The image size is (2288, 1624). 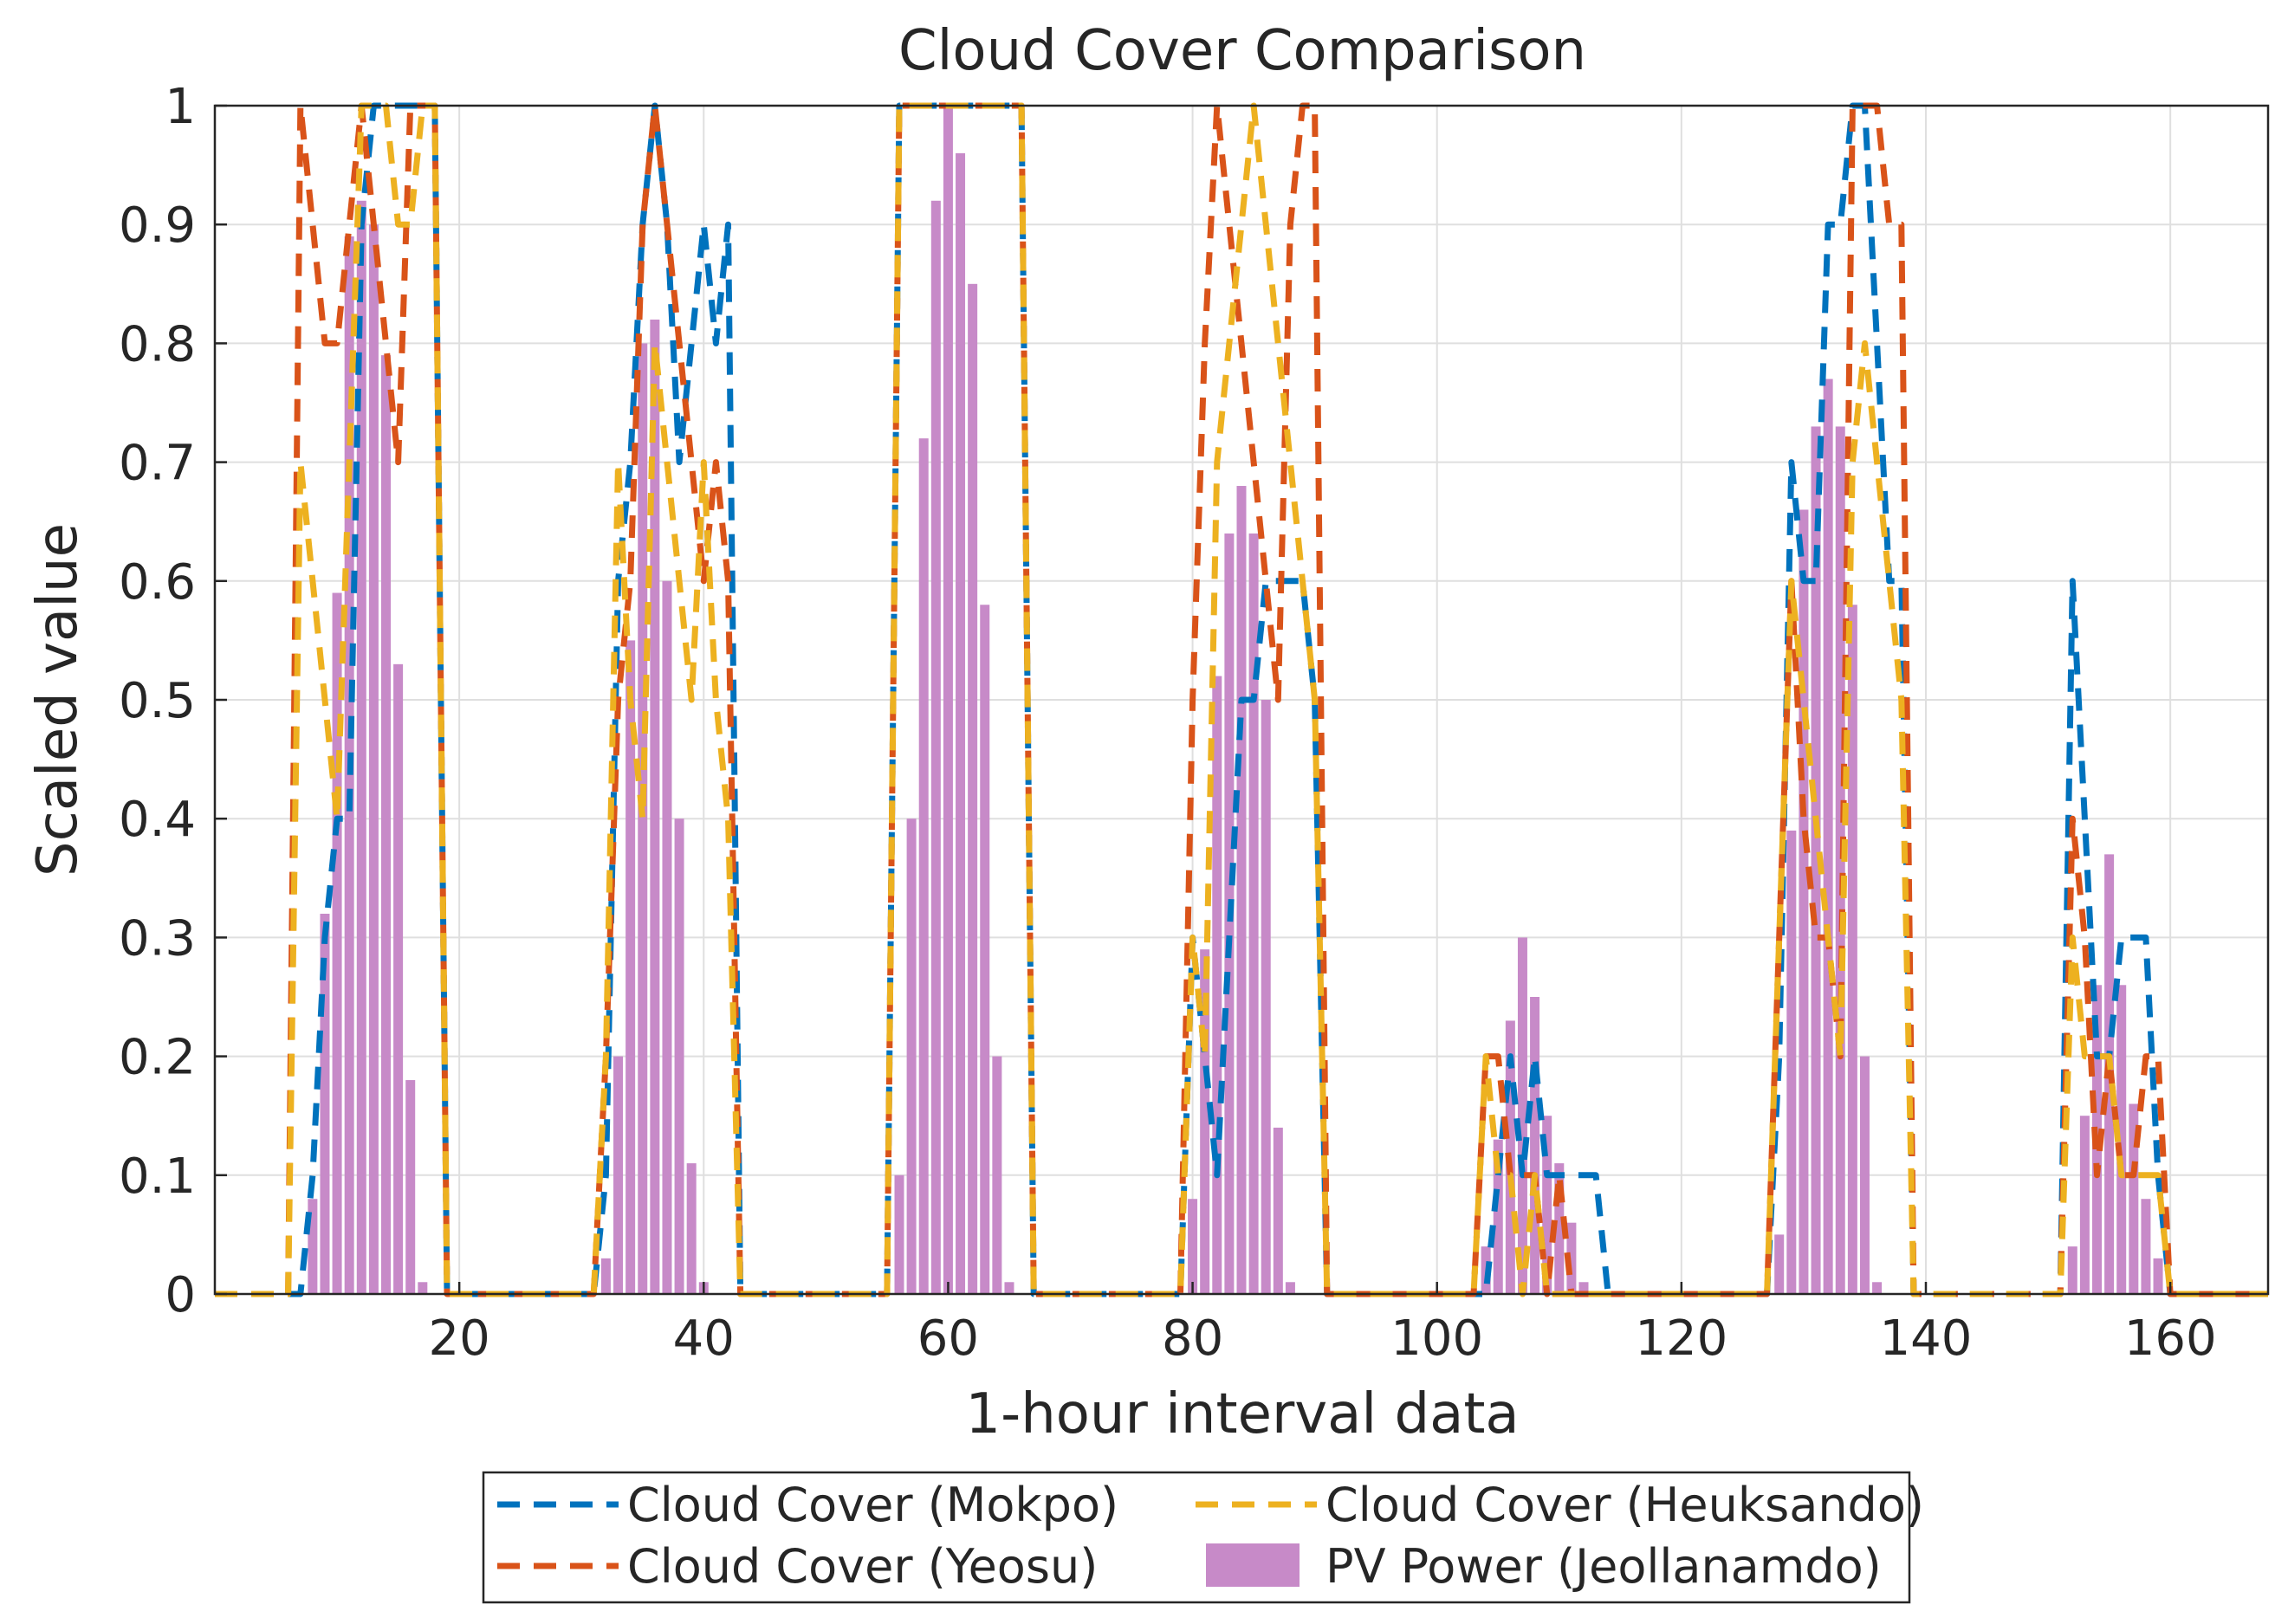 What do you see at coordinates (158, 1058) in the screenshot?
I see `y-tick-label: 0.2` at bounding box center [158, 1058].